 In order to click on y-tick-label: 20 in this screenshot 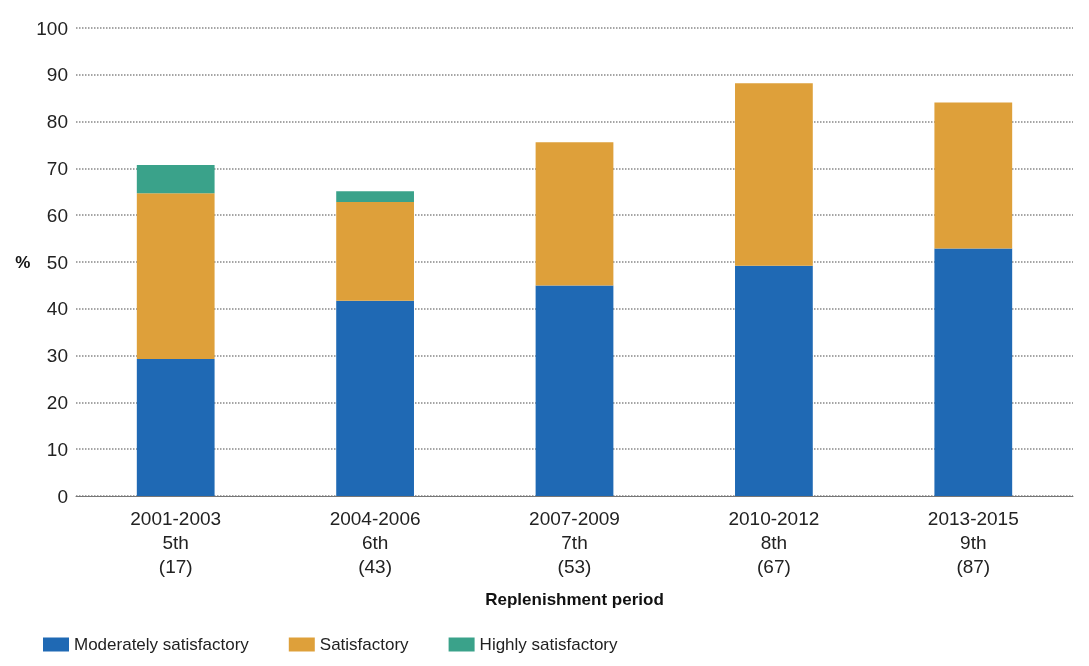, I will do `click(57, 402)`.